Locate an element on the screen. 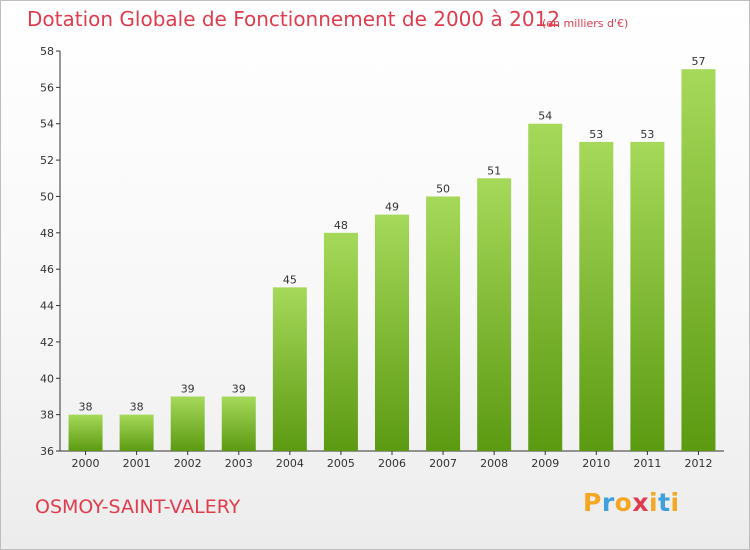  y-tick-label: 50 is located at coordinates (47, 196).